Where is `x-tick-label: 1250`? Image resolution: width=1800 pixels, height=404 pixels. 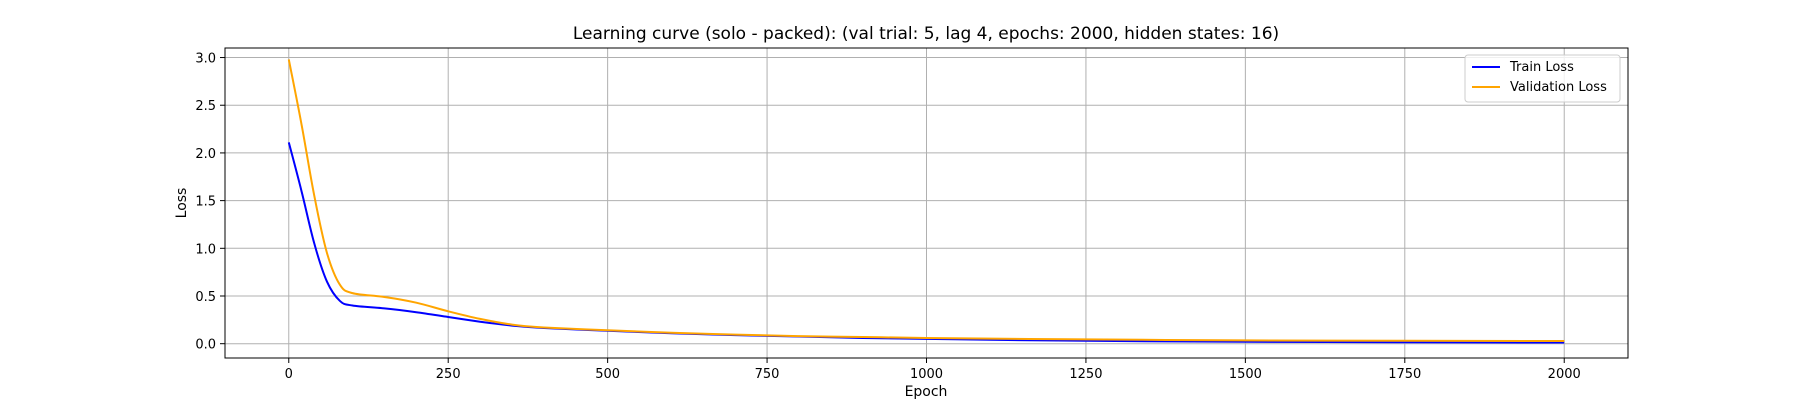 x-tick-label: 1250 is located at coordinates (1085, 374).